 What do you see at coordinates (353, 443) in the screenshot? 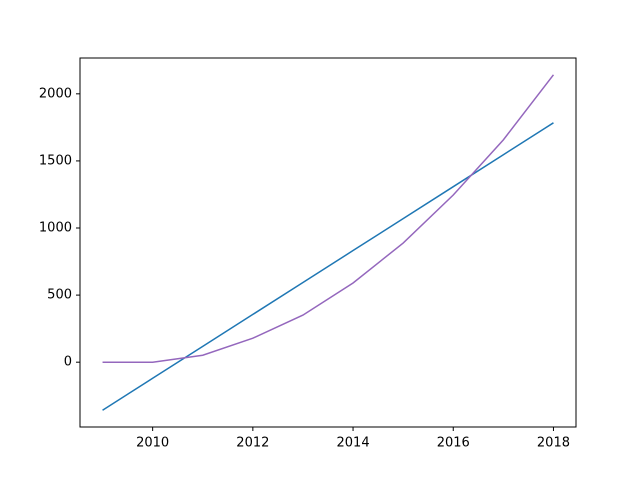
I see `x-tick-label: 2014` at bounding box center [353, 443].